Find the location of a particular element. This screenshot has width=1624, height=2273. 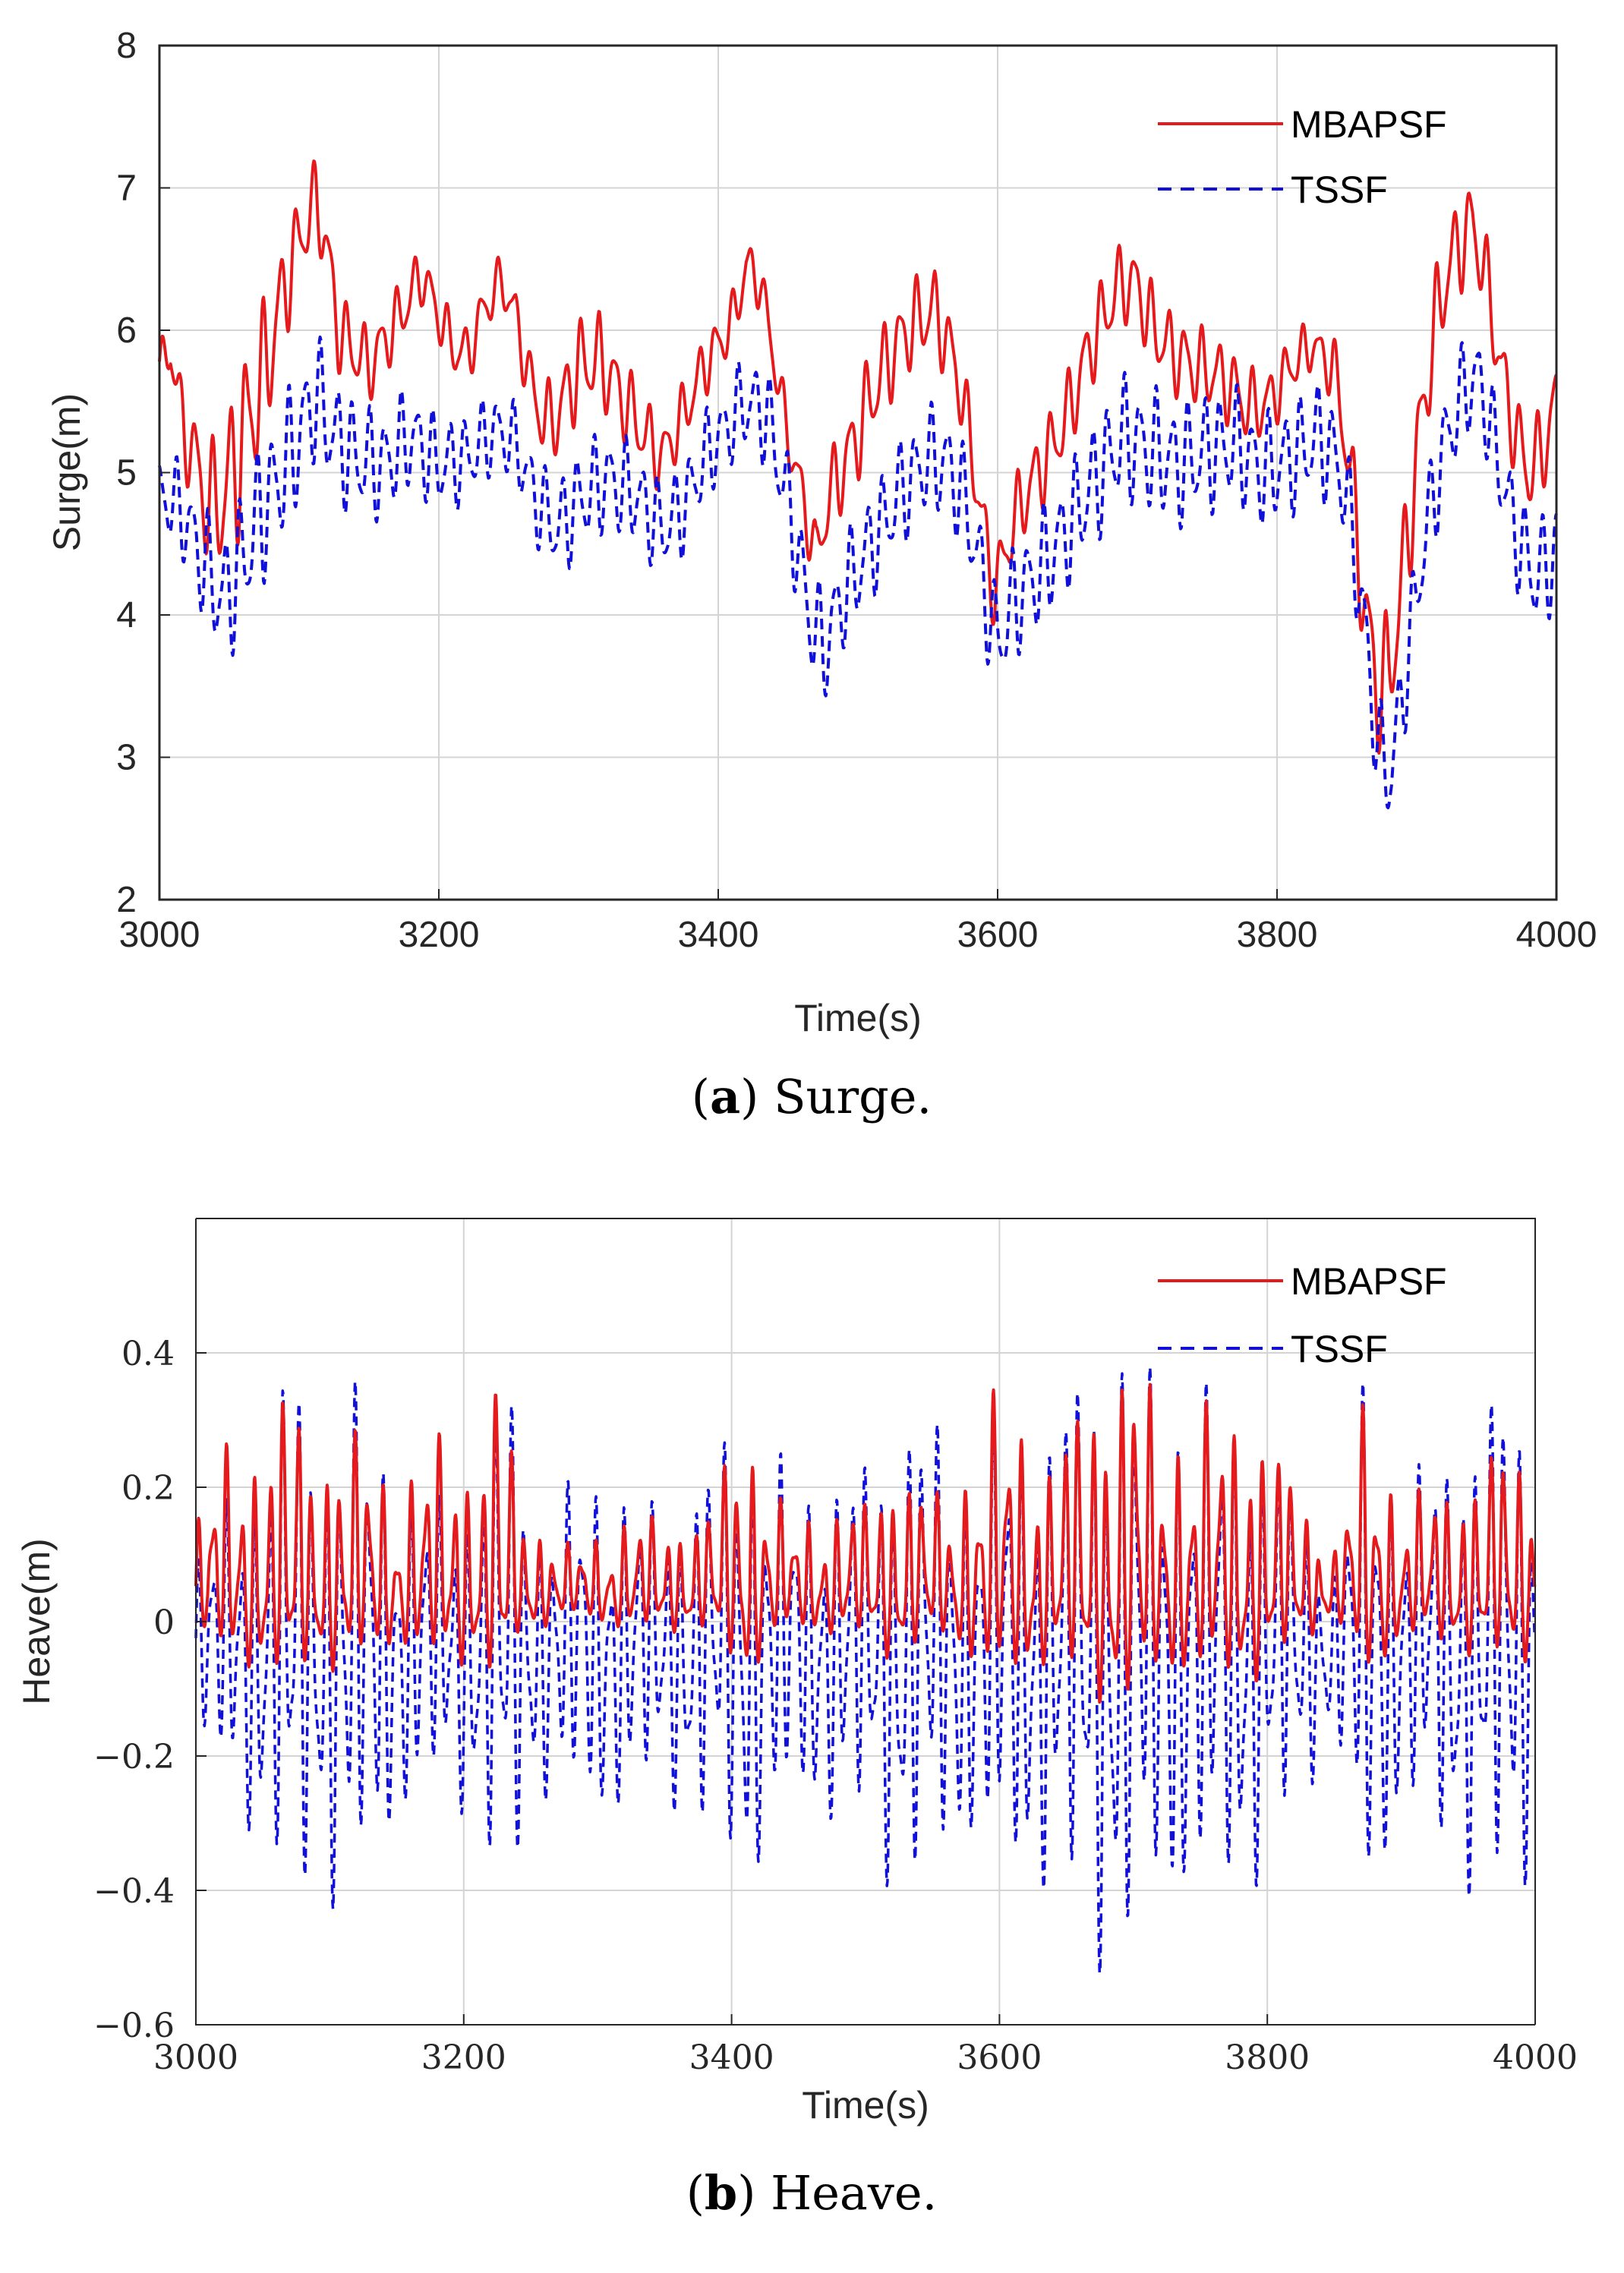

heave-x-tick-label-3800: 3800 is located at coordinates (1267, 2057).